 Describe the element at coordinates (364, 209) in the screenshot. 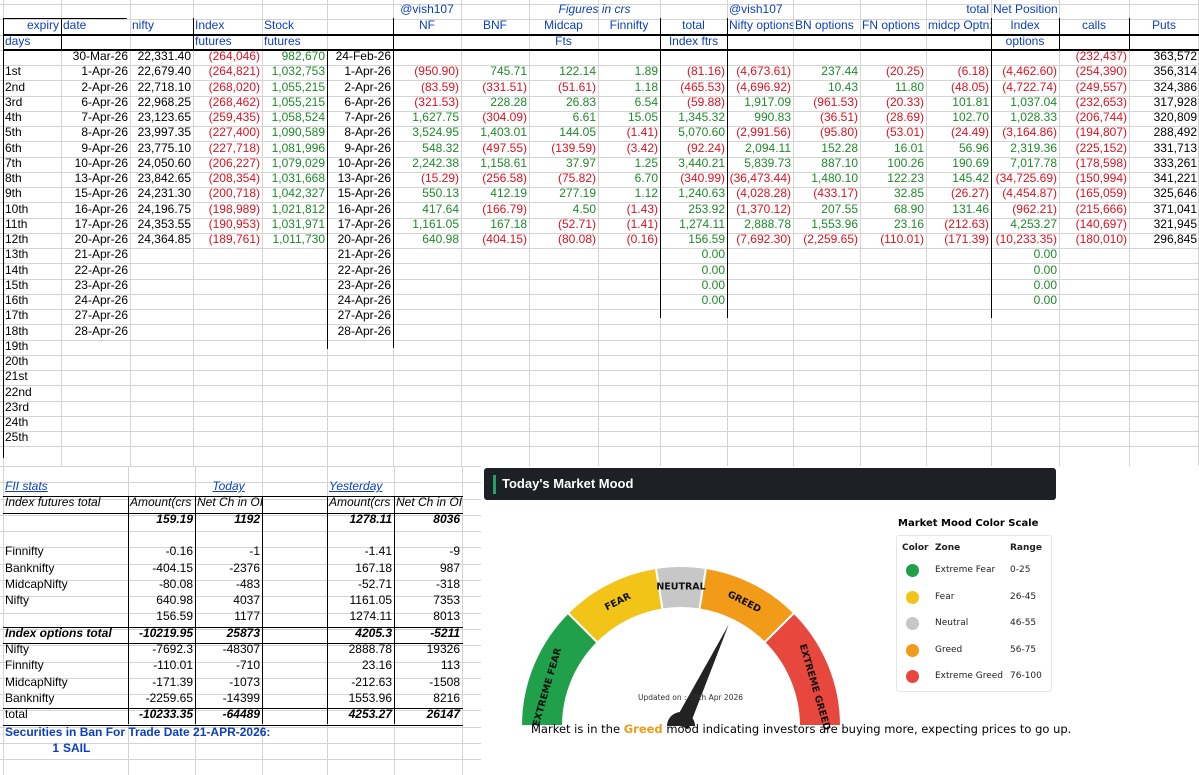

I see `cell-date2: 16-Apr-26` at that location.